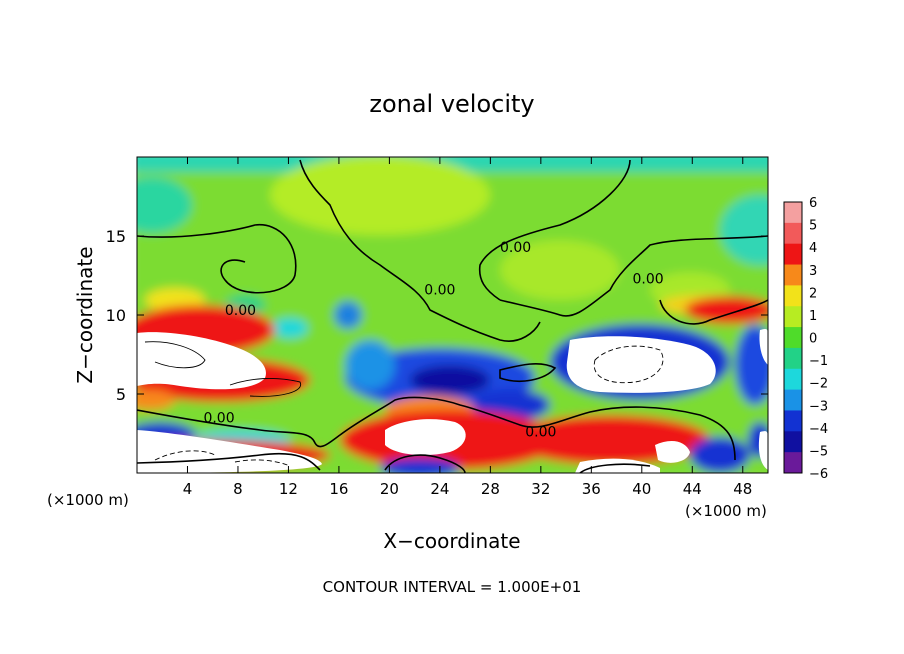  Describe the element at coordinates (223, 369) in the screenshot. I see `contours-thin` at that location.